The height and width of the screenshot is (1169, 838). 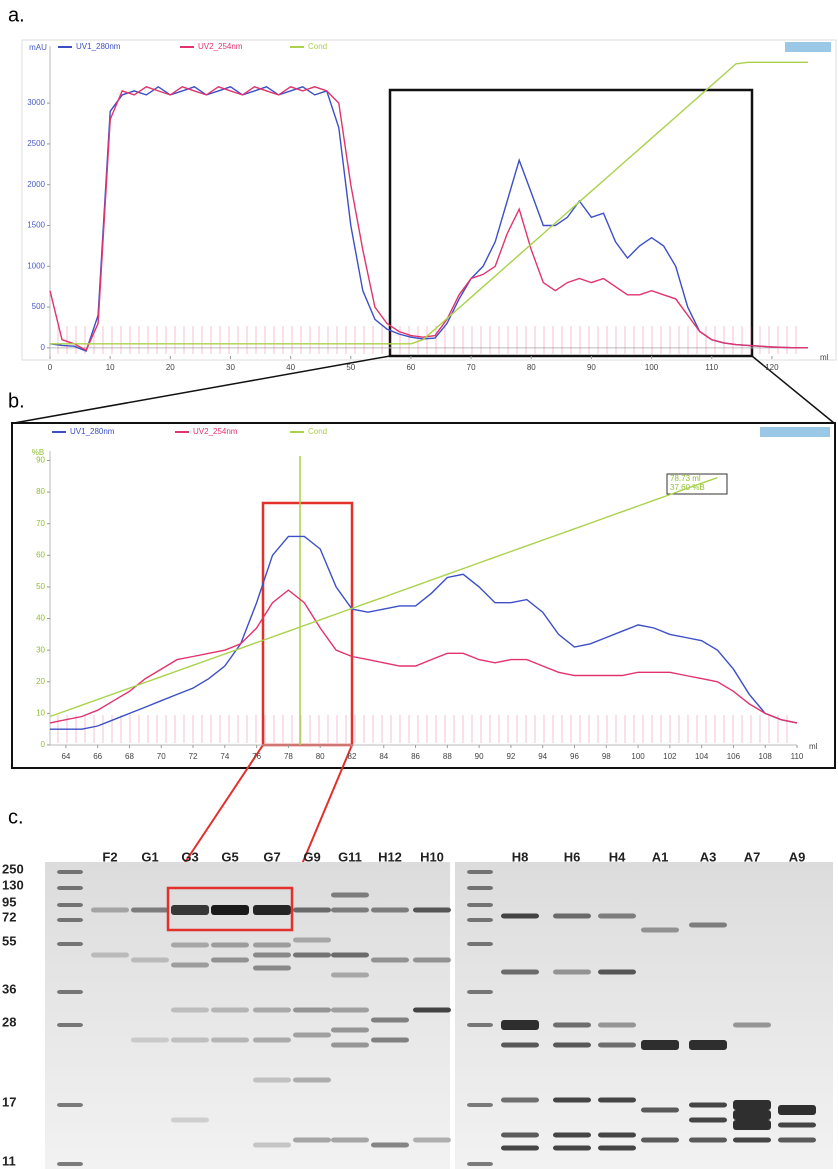 What do you see at coordinates (230, 909) in the screenshot?
I see `highlight-box` at bounding box center [230, 909].